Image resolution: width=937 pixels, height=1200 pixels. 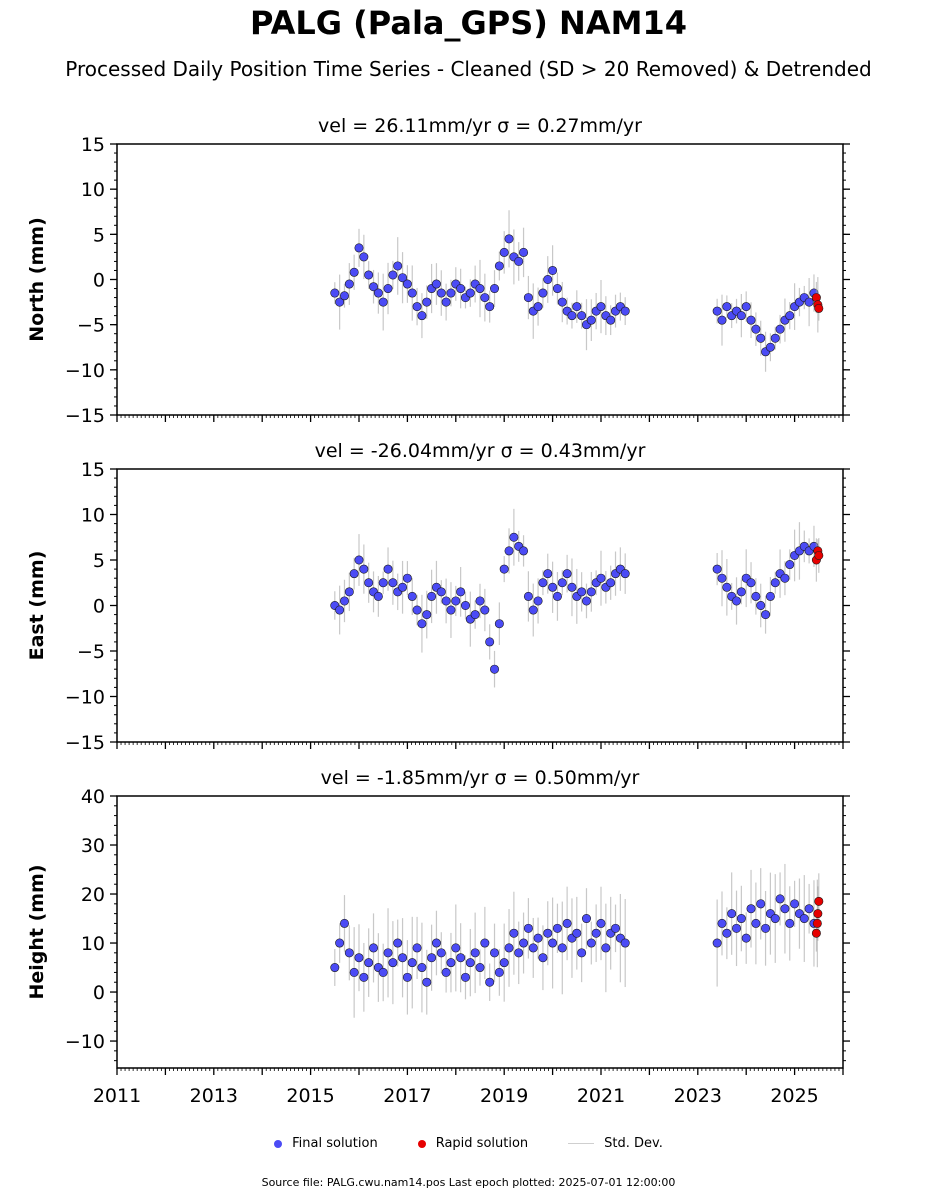 I want to click on y-tick-label: 15, so click(x=93, y=145).